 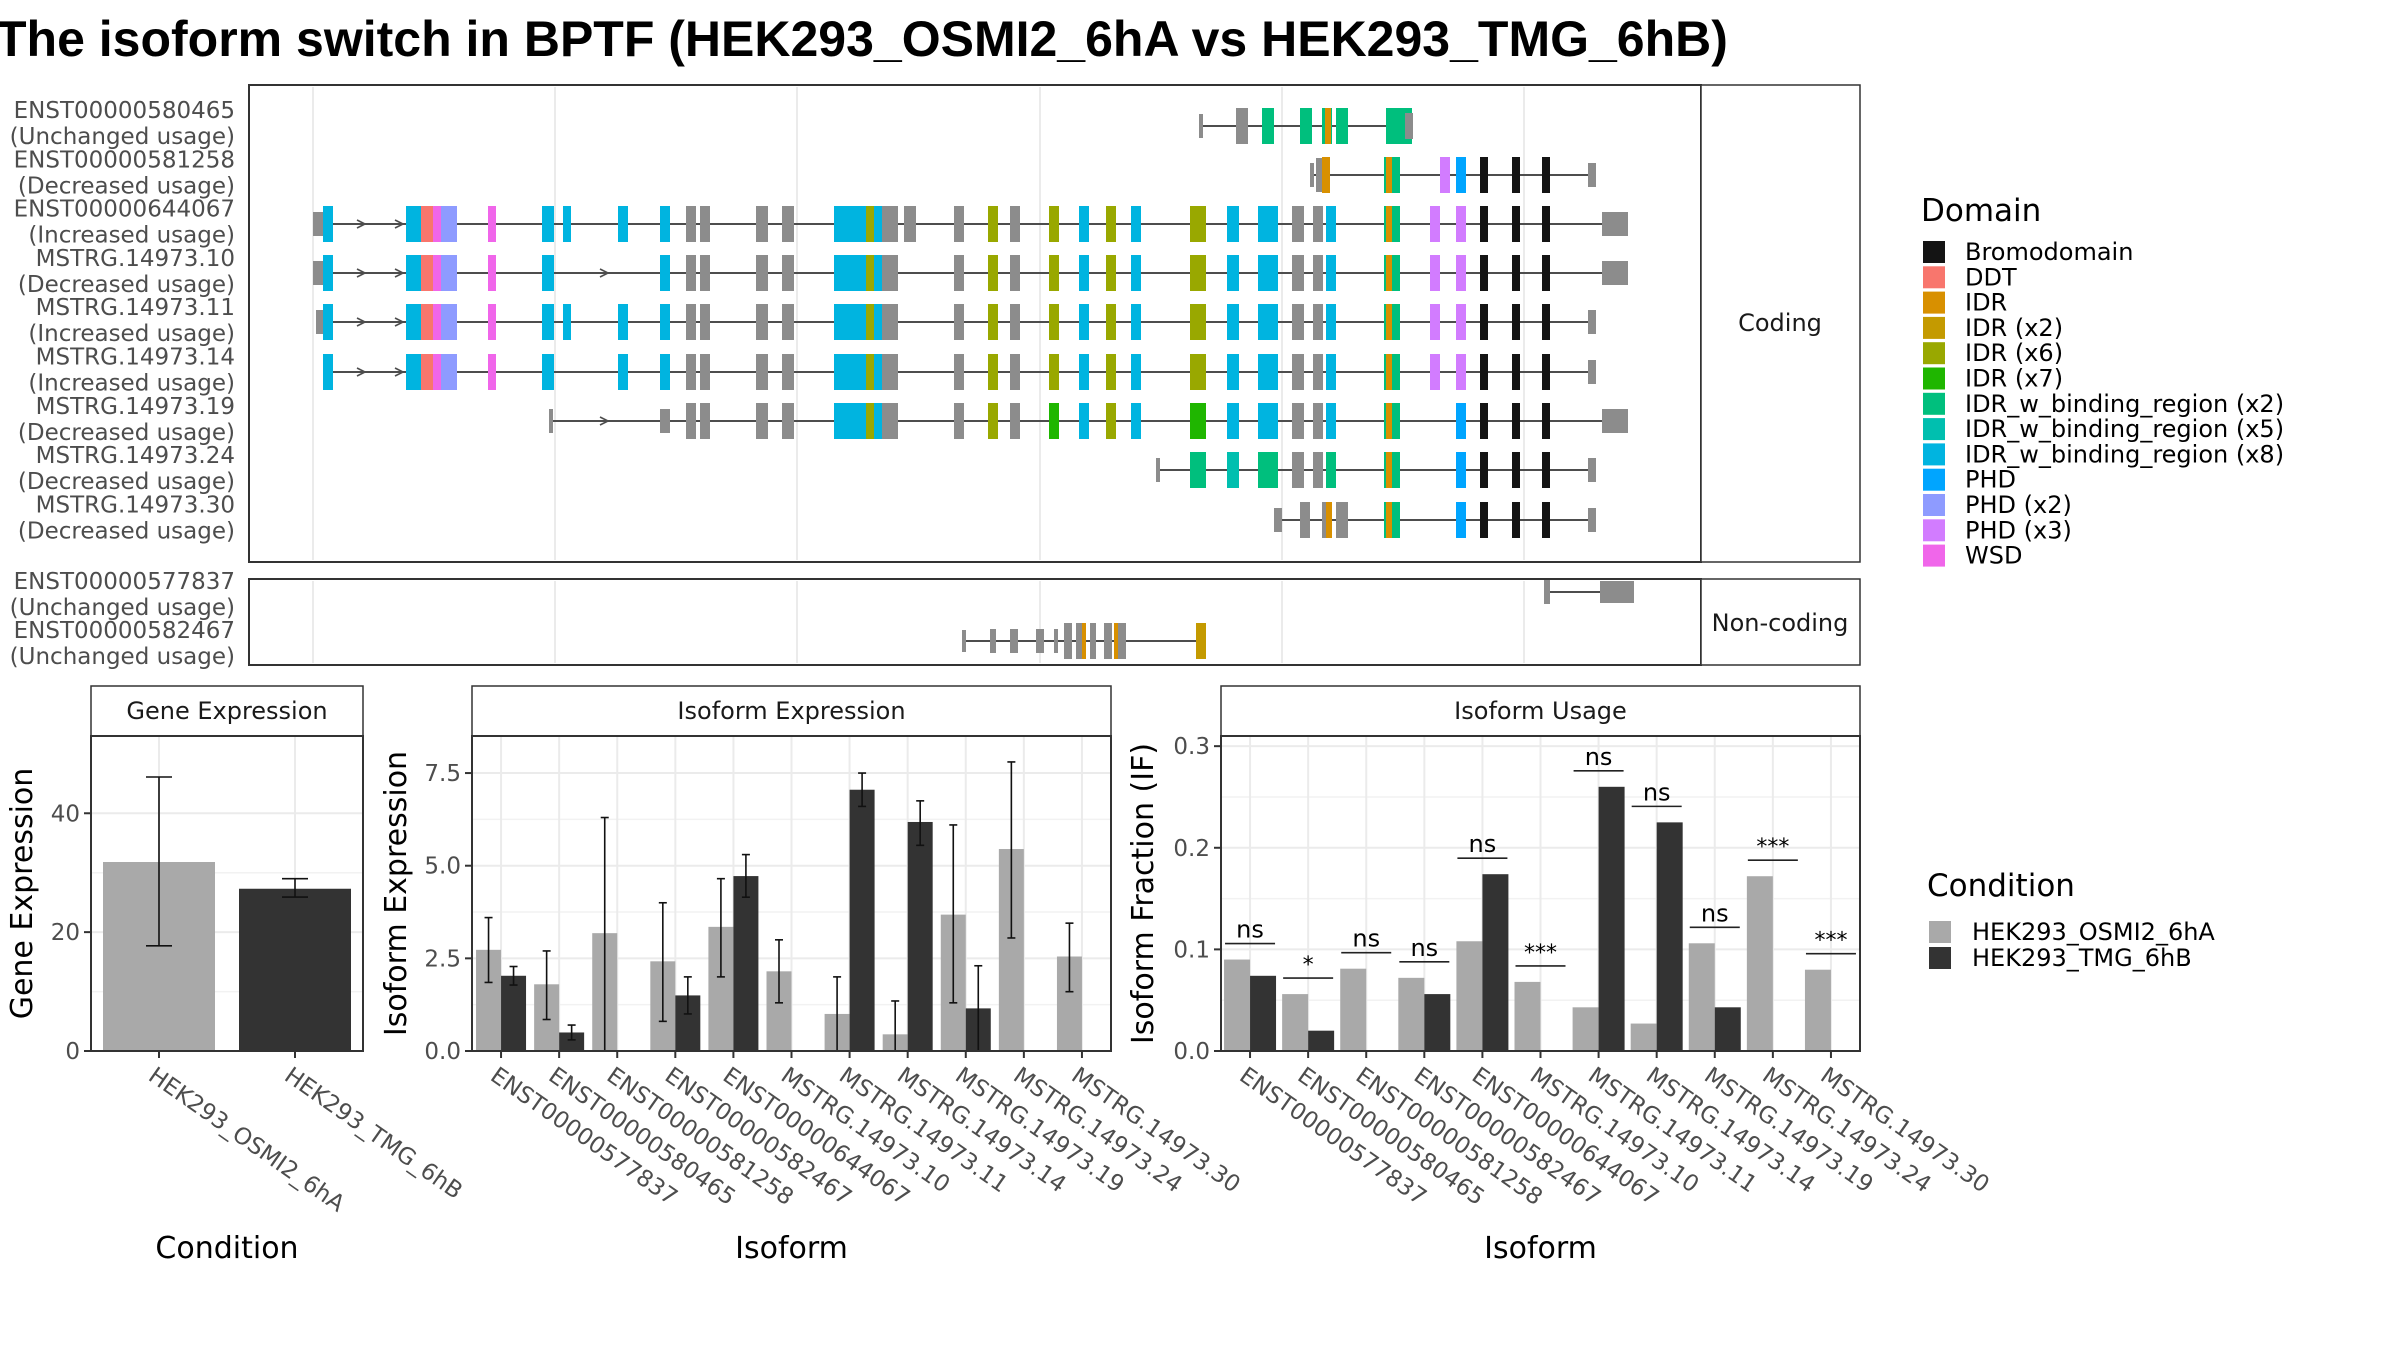 What do you see at coordinates (1191, 950) in the screenshot?
I see `y-tick-label: 0.1` at bounding box center [1191, 950].